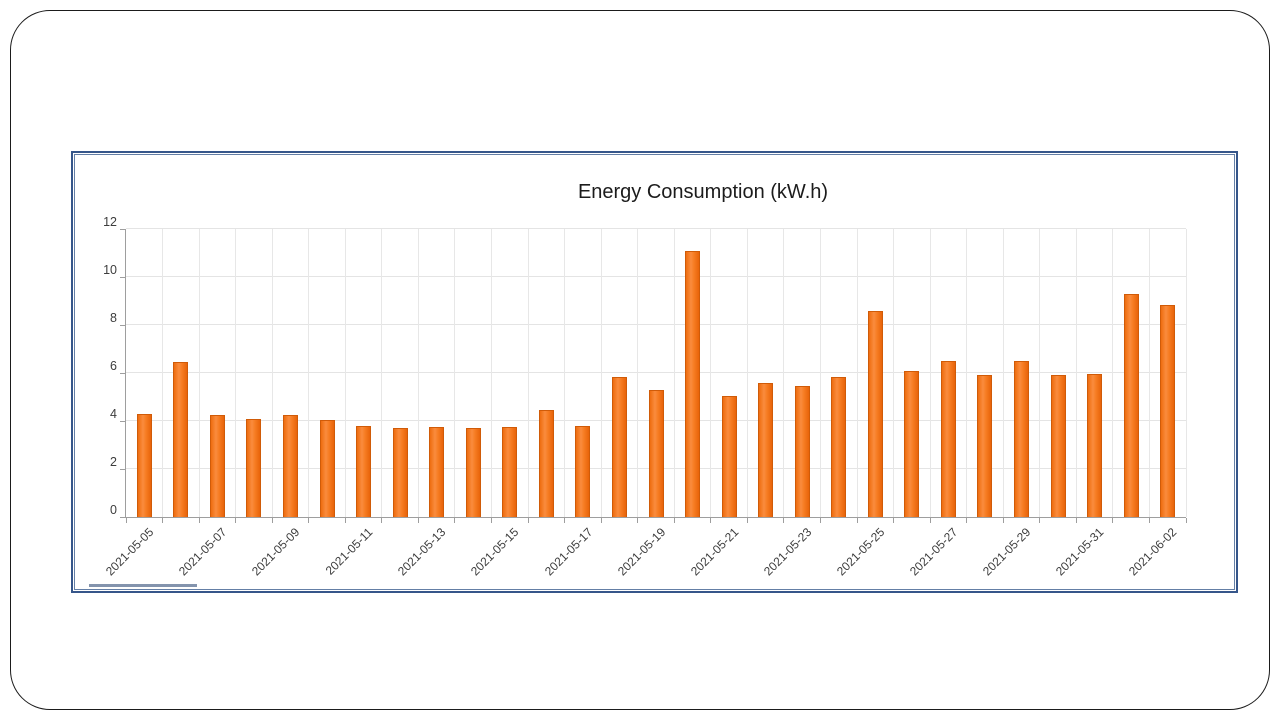  I want to click on x-axis-tick-label: 2021-05-21, so click(714, 552).